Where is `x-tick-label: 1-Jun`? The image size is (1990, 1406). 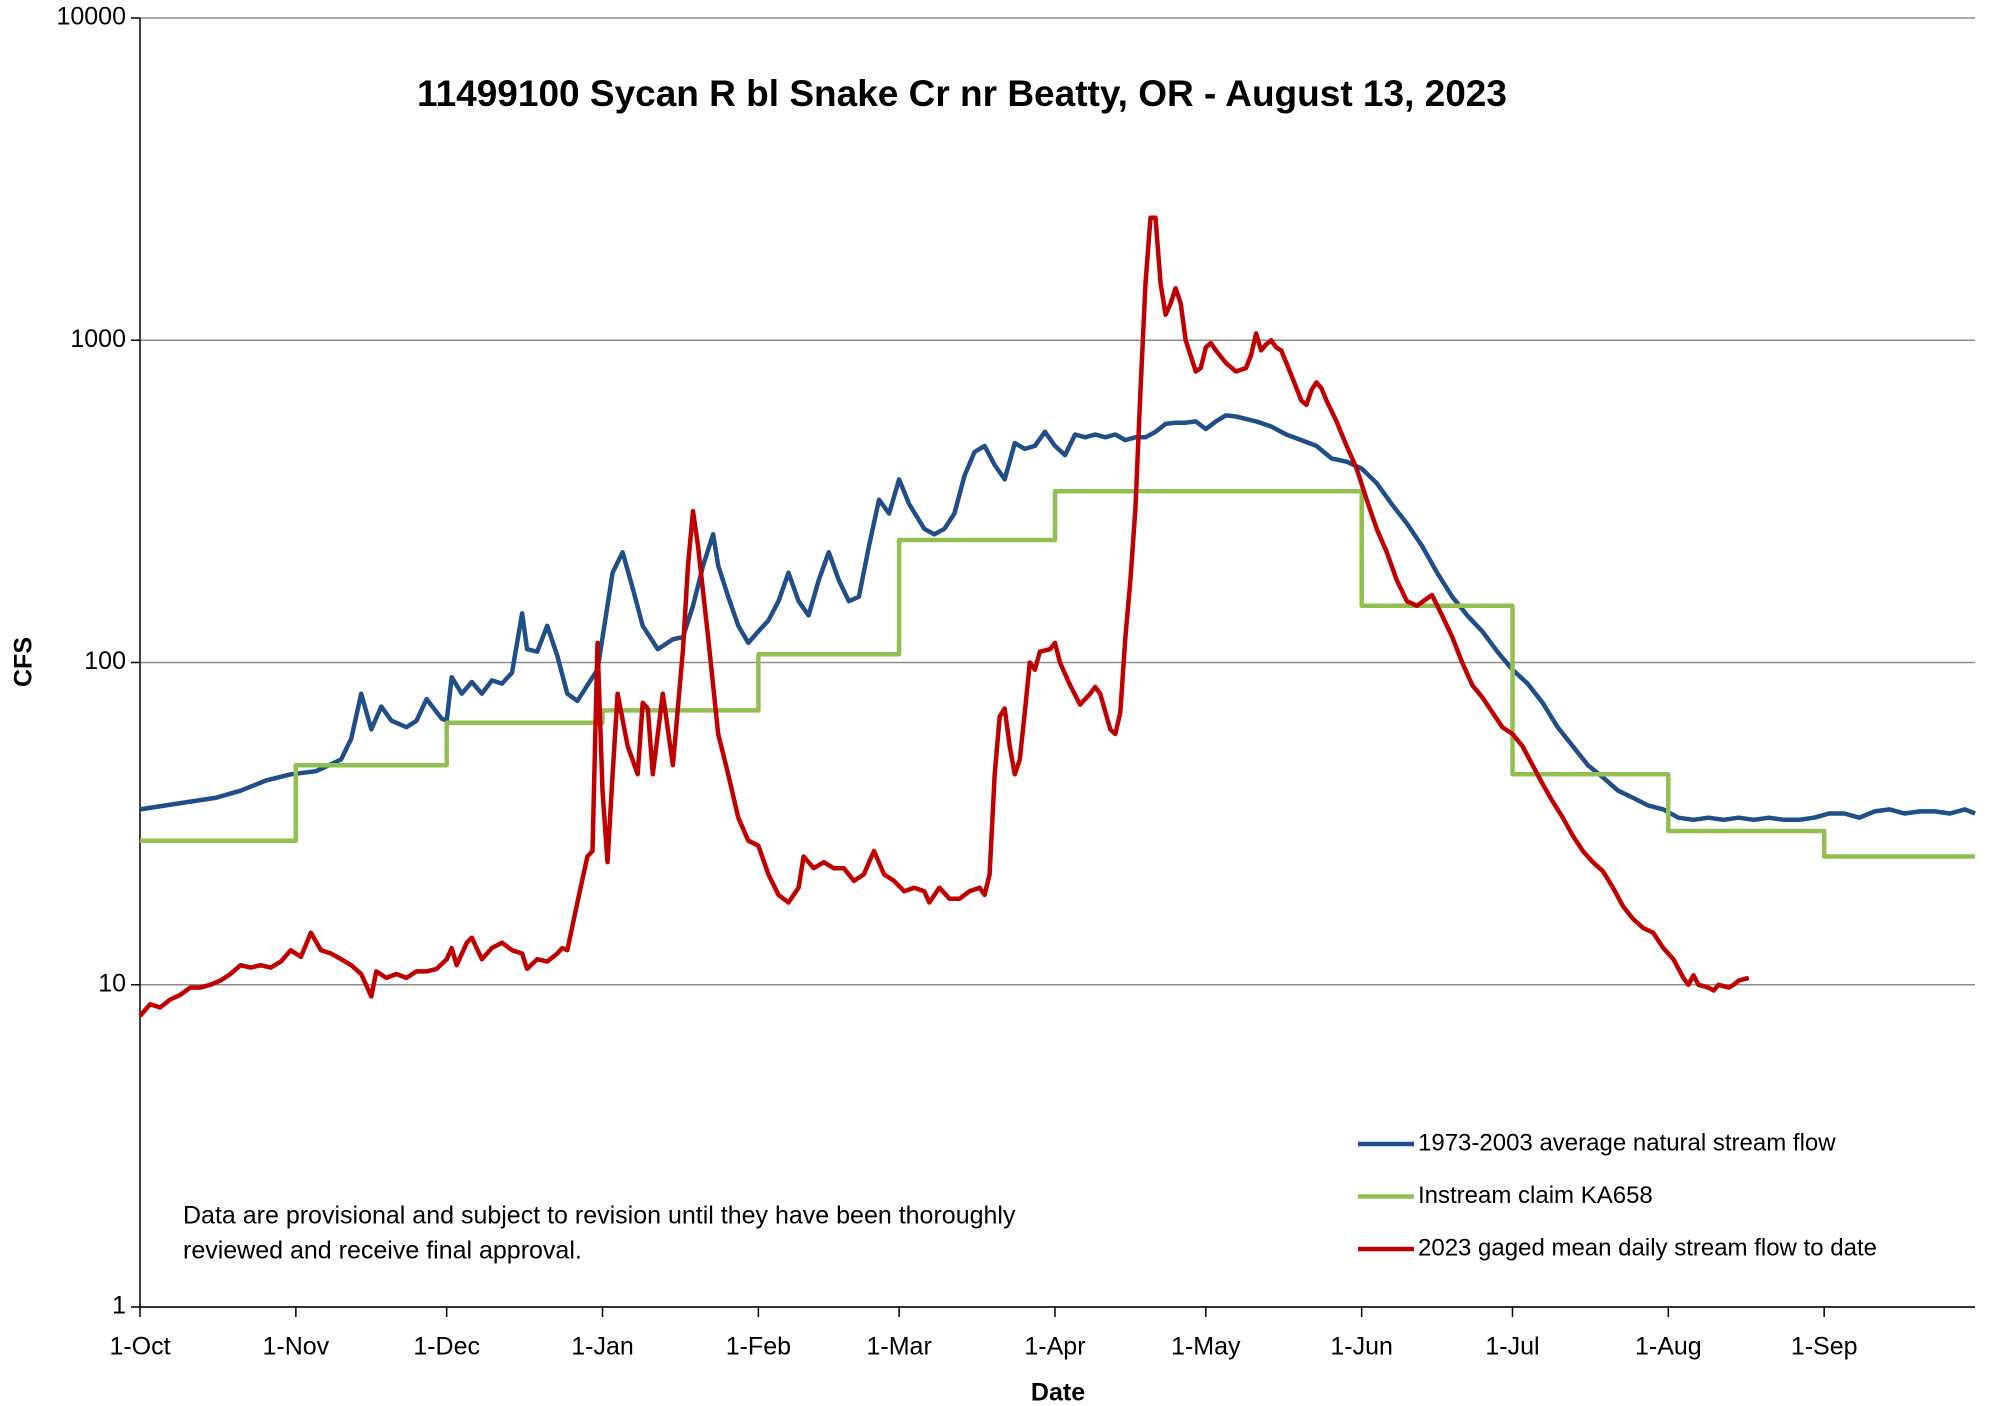
x-tick-label: 1-Jun is located at coordinates (1361, 1347).